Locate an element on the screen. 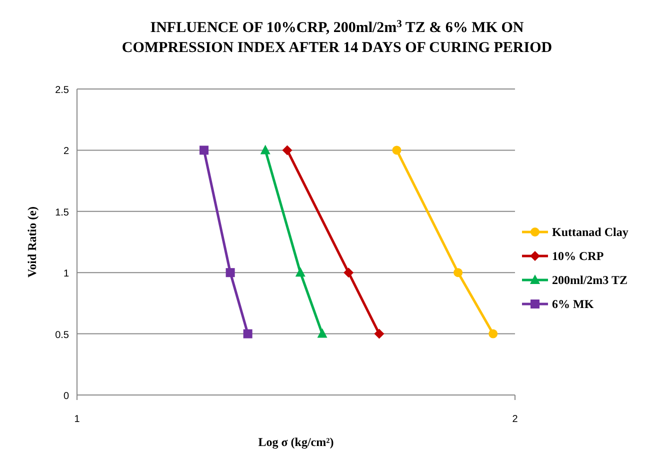  legend-label: 10% CRP is located at coordinates (578, 256).